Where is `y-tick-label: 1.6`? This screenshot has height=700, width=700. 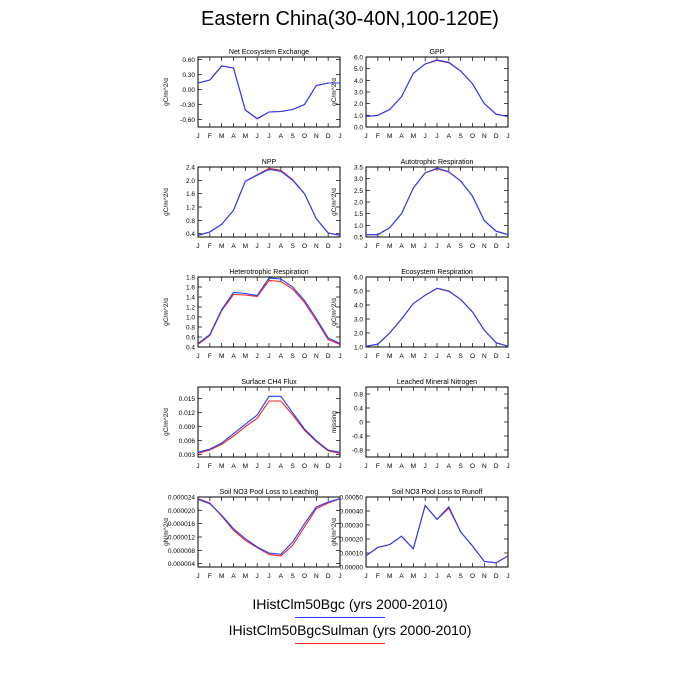 y-tick-label: 1.6 is located at coordinates (190, 288).